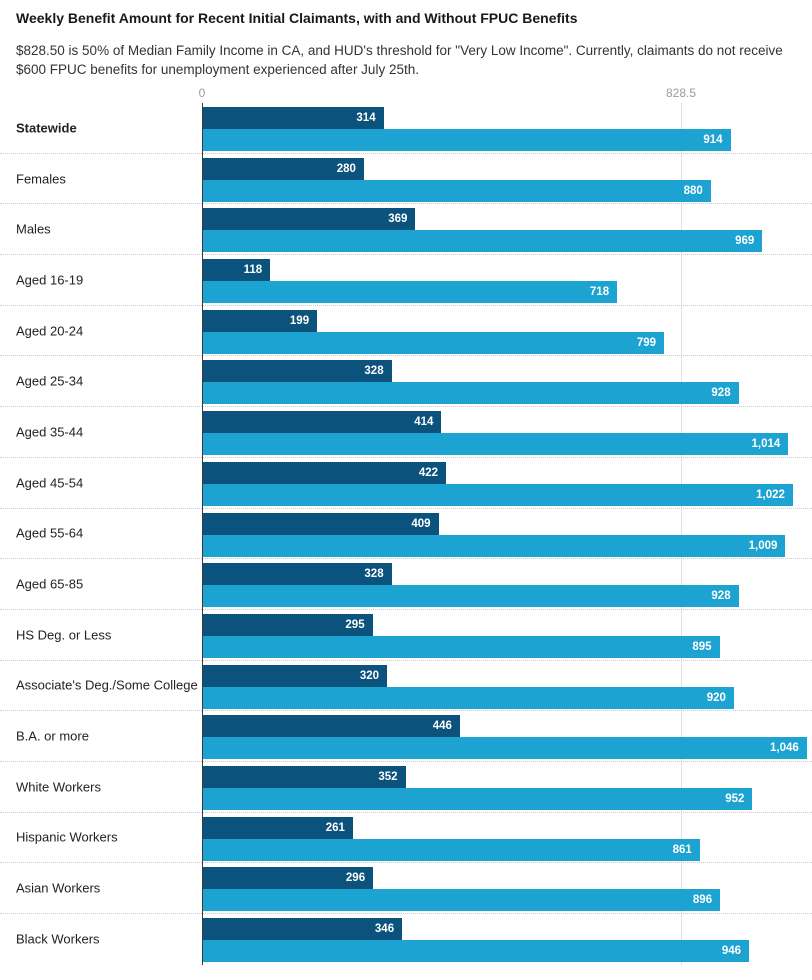 Image resolution: width=812 pixels, height=980 pixels. Describe the element at coordinates (253, 270) in the screenshot. I see `bar-without-fpuc-value-label: 118` at that location.